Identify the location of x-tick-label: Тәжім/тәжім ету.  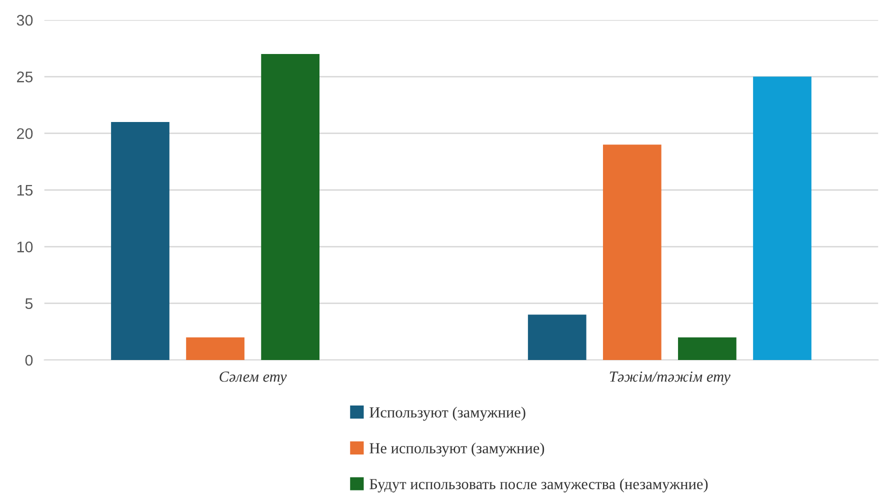
(670, 378).